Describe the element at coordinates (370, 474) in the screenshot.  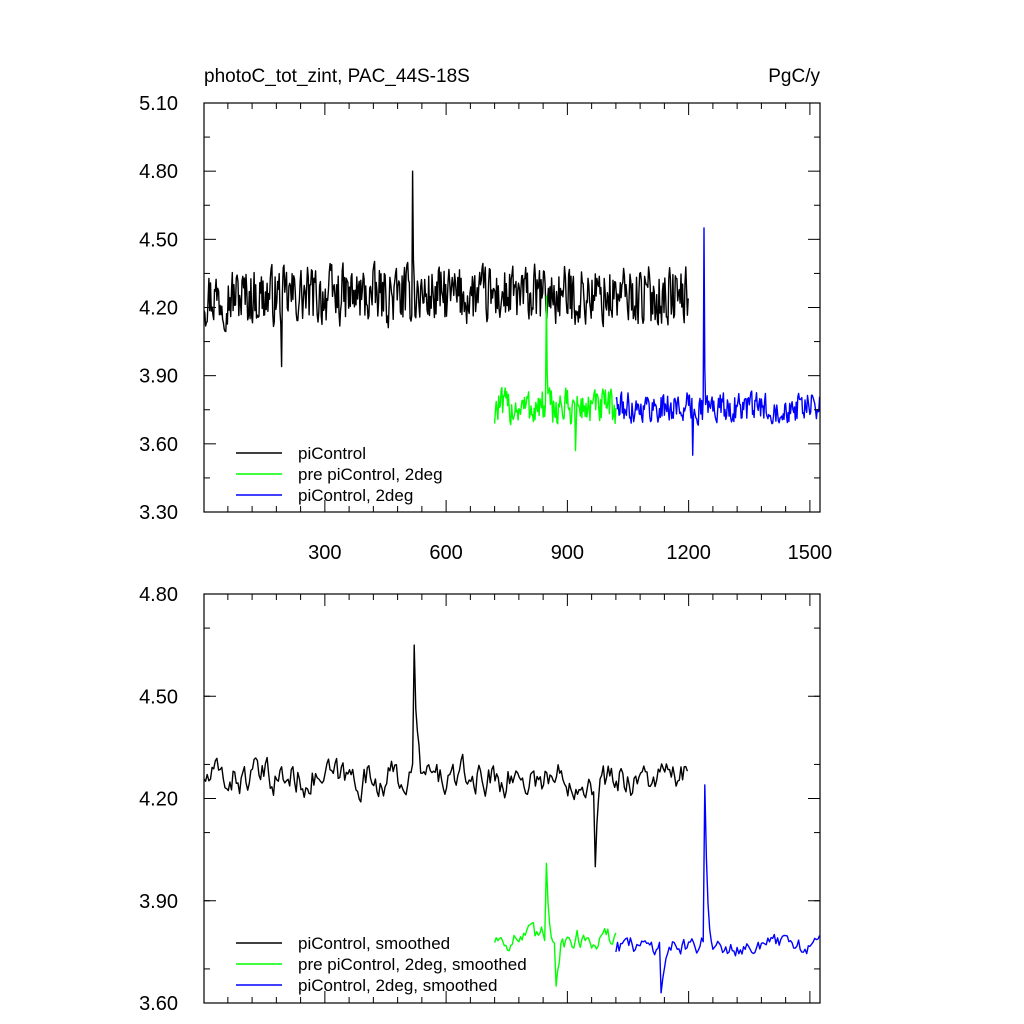
I see `legend-label: pre piControl, 2deg` at that location.